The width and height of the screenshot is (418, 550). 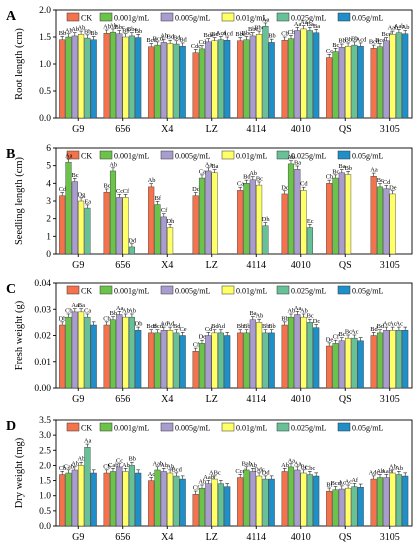 What do you see at coordinates (345, 265) in the screenshot?
I see `x-tick-label: QS` at bounding box center [345, 265].